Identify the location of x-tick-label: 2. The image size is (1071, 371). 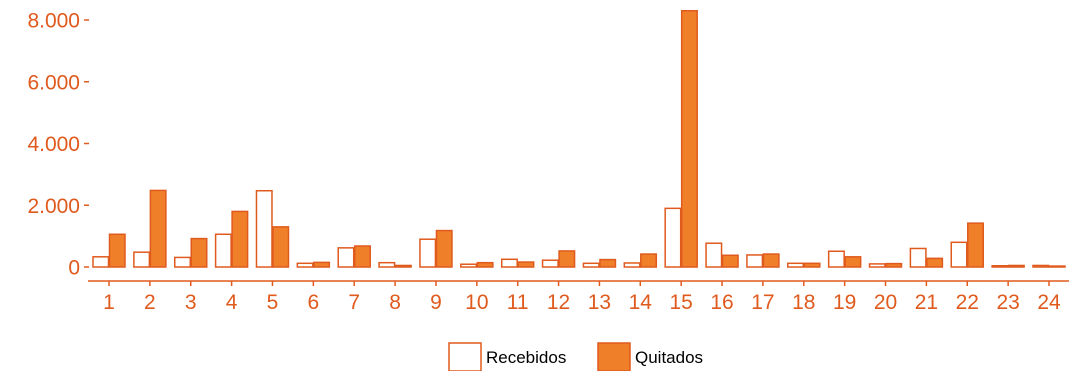
(150, 302).